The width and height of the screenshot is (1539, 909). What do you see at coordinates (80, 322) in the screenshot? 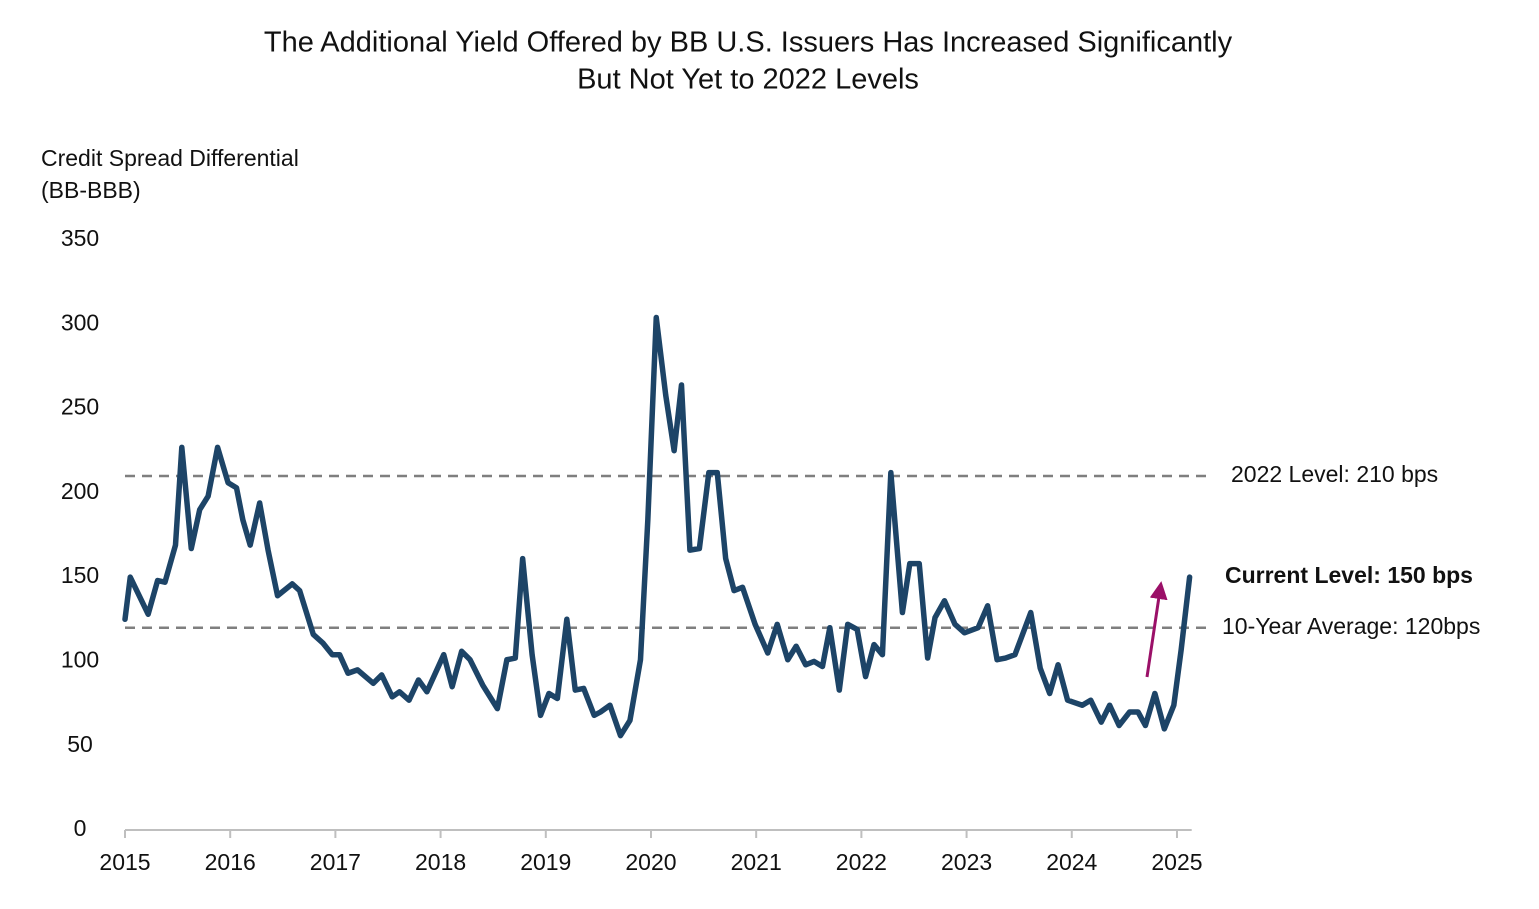
I see `y-tick-label: 300` at bounding box center [80, 322].